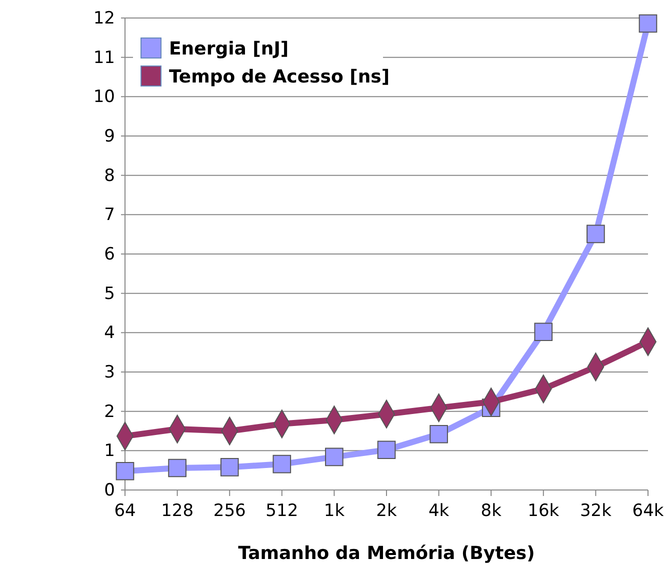 The image size is (672, 569). What do you see at coordinates (125, 511) in the screenshot?
I see `x-tick-label: 64` at bounding box center [125, 511].